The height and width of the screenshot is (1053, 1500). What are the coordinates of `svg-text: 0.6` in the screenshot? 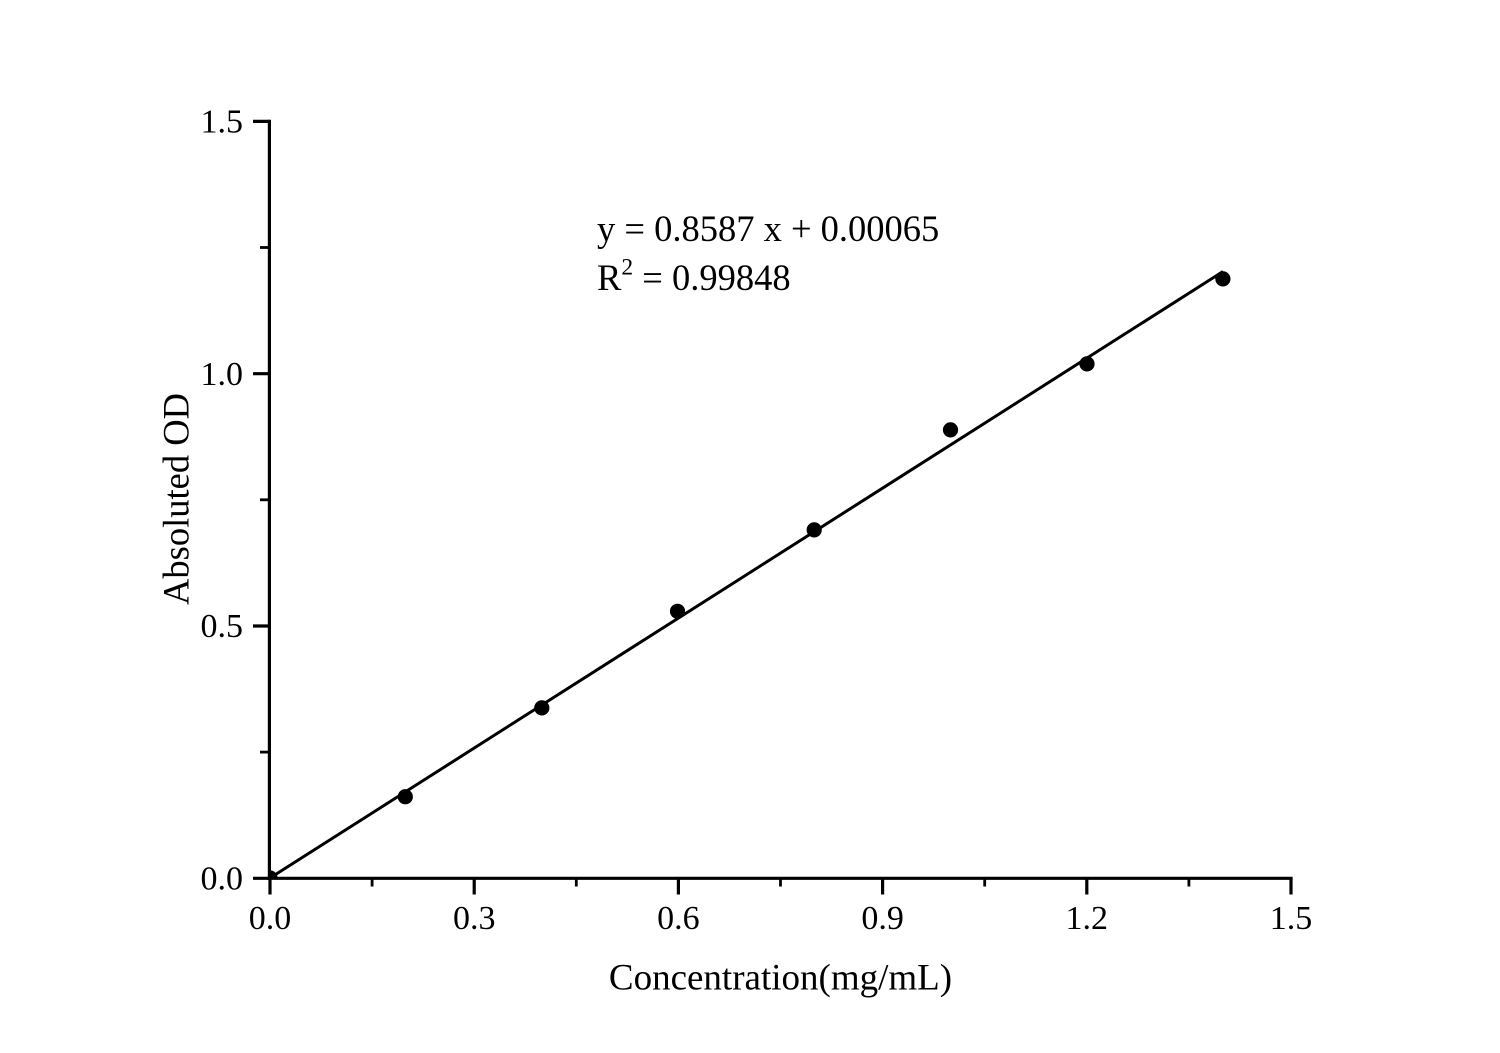 It's located at (678, 918).